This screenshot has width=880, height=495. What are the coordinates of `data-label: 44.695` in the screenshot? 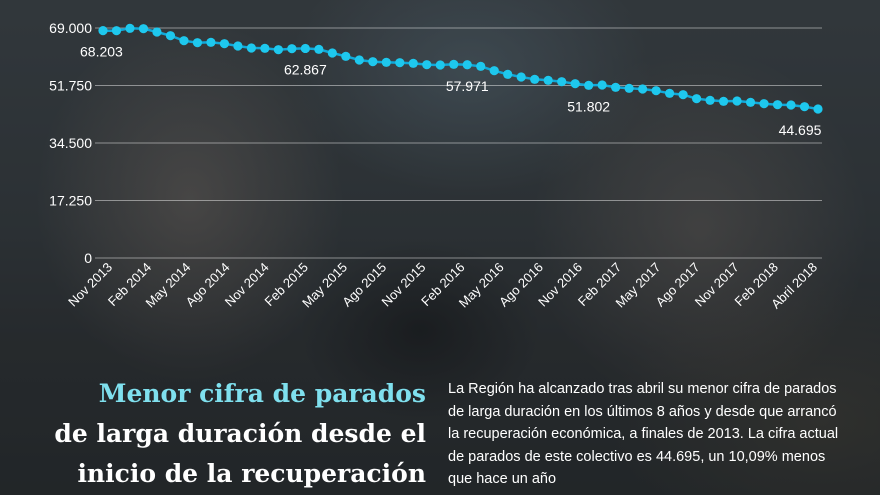 It's located at (800, 130).